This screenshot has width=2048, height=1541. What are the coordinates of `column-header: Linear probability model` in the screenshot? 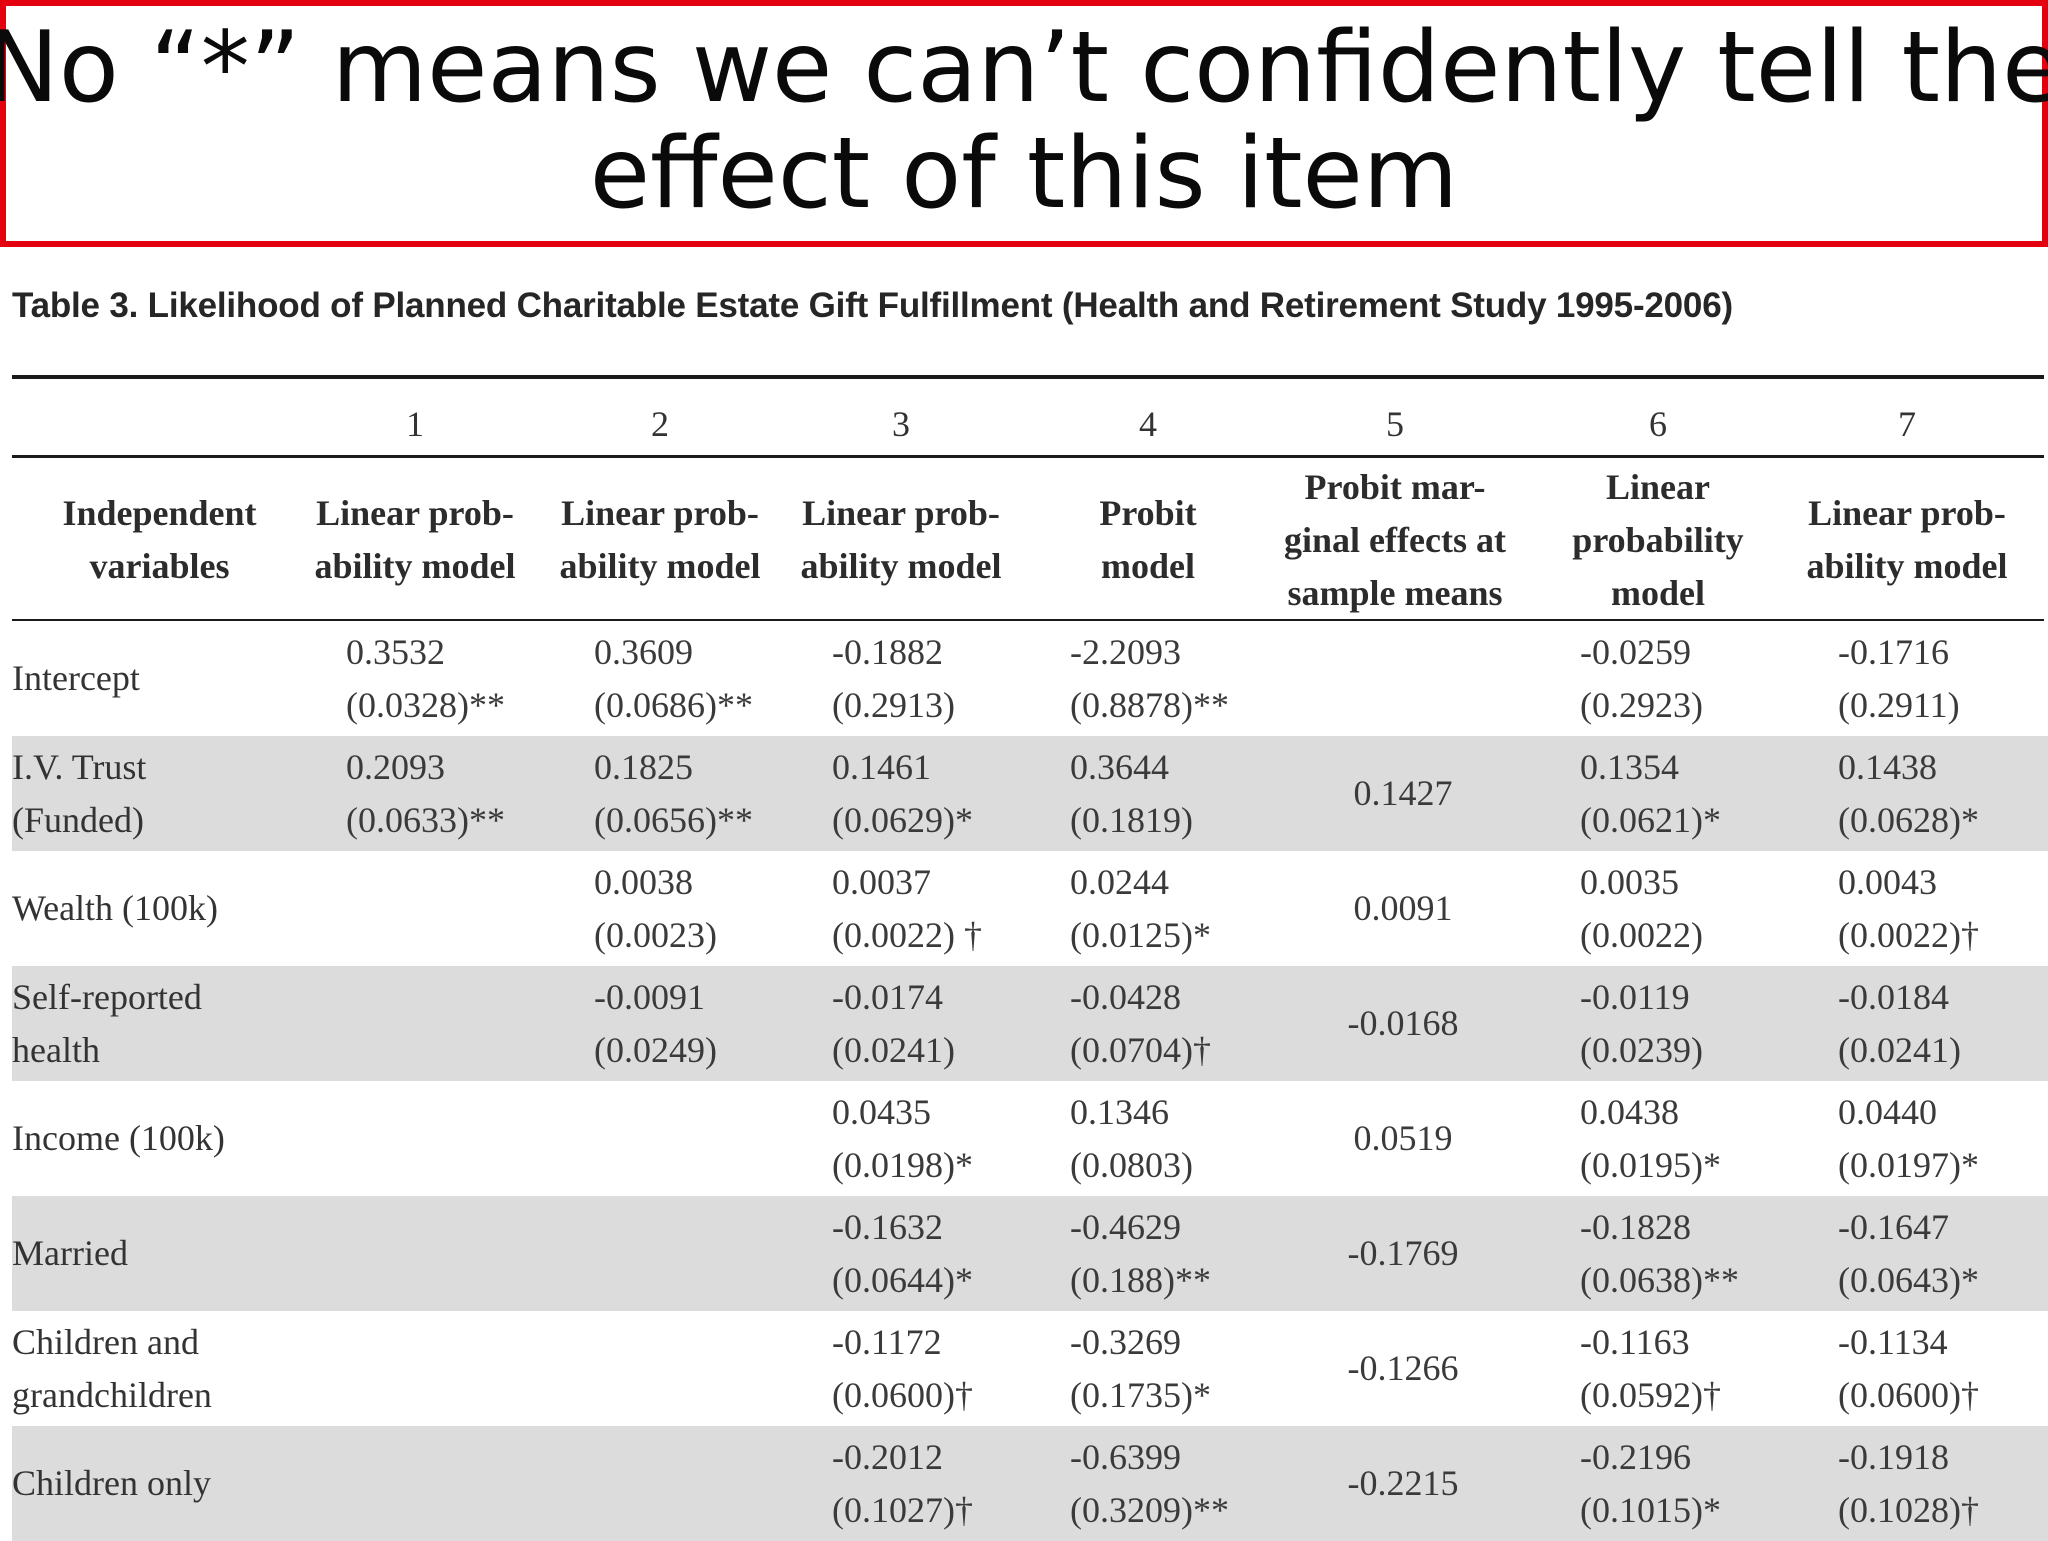 It's located at (1658, 540).